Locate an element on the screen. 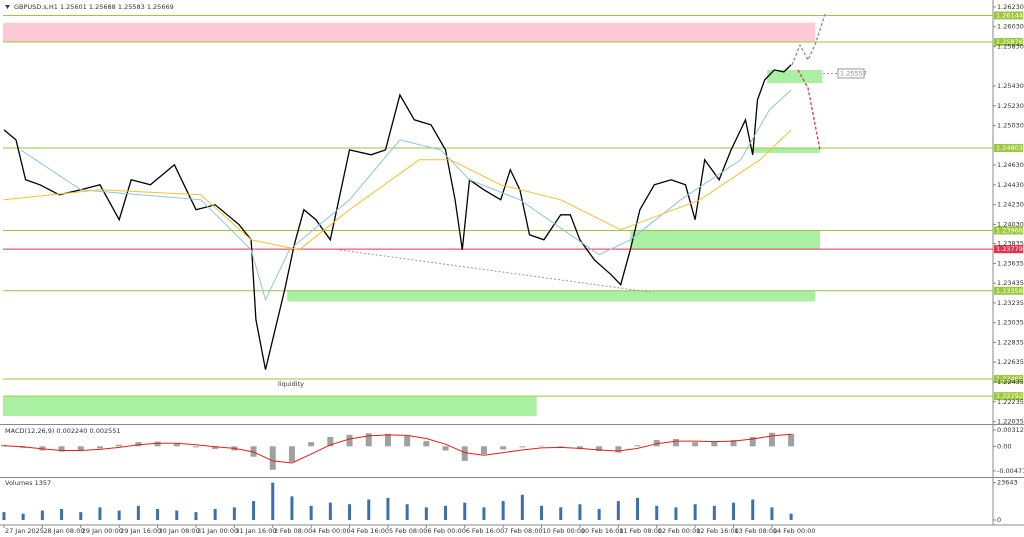 Image resolution: width=1024 pixels, height=537 pixels. x-tick-label: 29 Jan 00:00 is located at coordinates (102, 531).